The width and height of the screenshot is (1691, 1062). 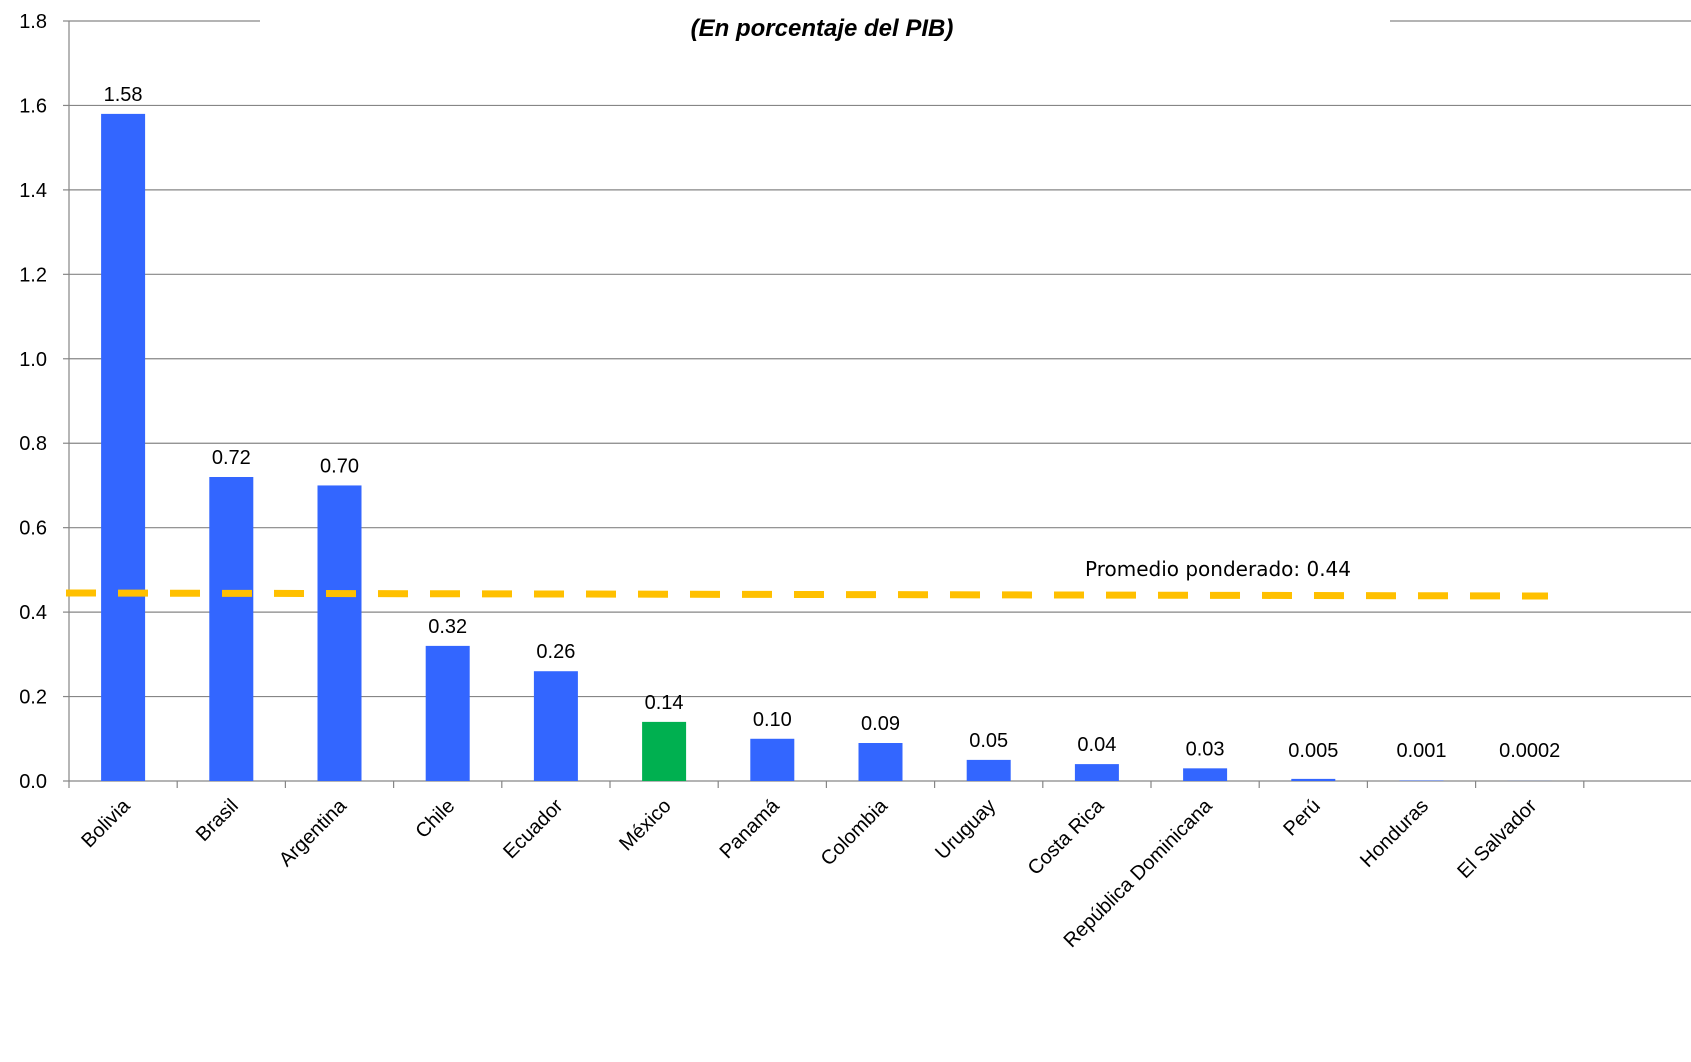 I want to click on average-line-label: Promedio ponderado: 0.44, so click(x=1218, y=569).